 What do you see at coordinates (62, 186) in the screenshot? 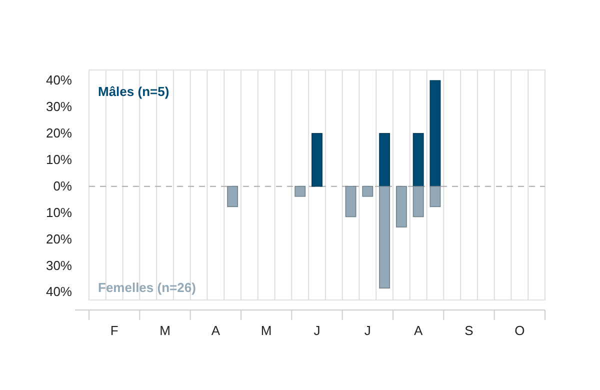
I see `y-tick-label: 0%` at bounding box center [62, 186].